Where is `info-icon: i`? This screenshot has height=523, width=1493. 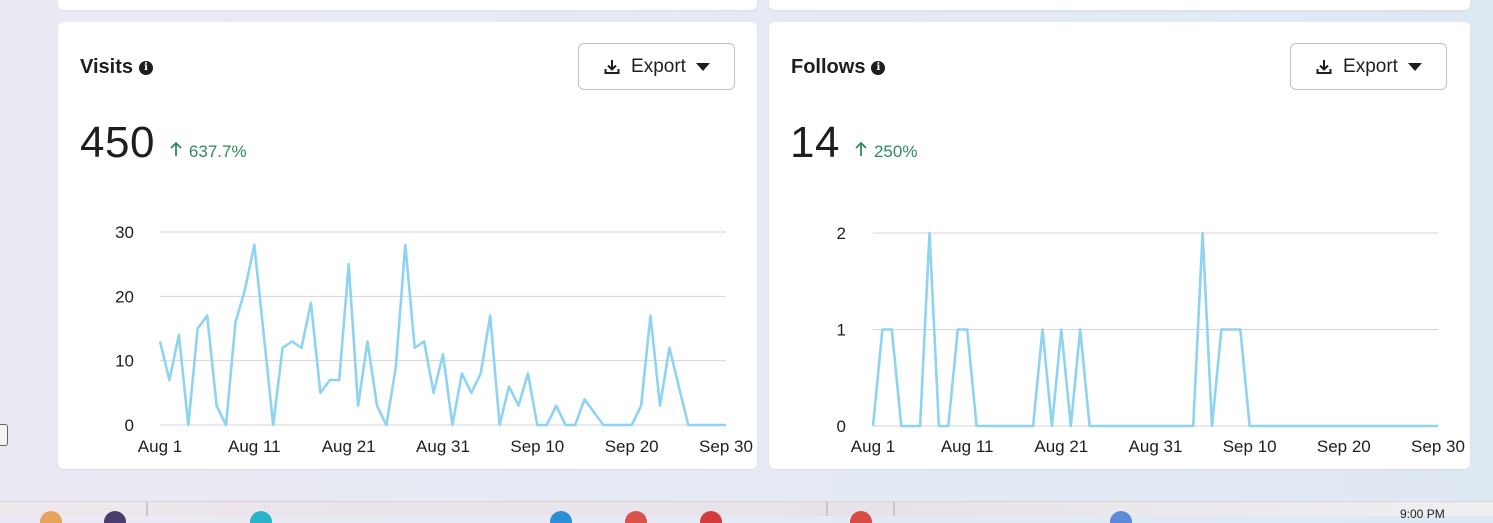 info-icon: i is located at coordinates (878, 67).